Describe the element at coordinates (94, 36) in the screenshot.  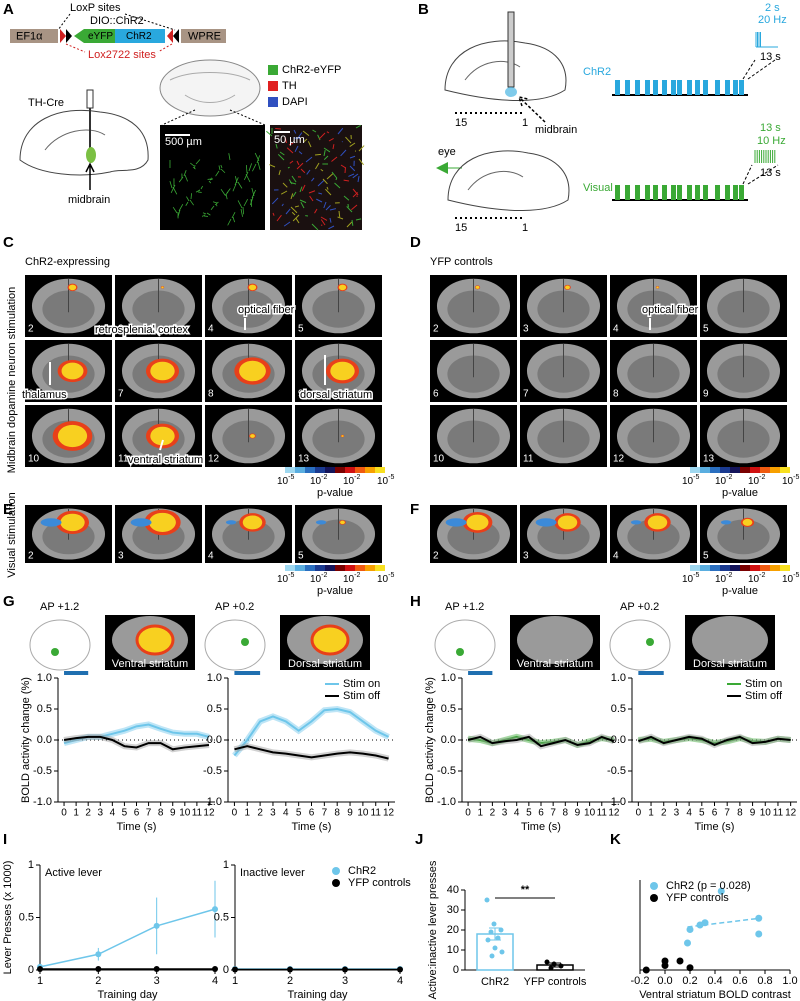
I see `egfp-arrow` at that location.